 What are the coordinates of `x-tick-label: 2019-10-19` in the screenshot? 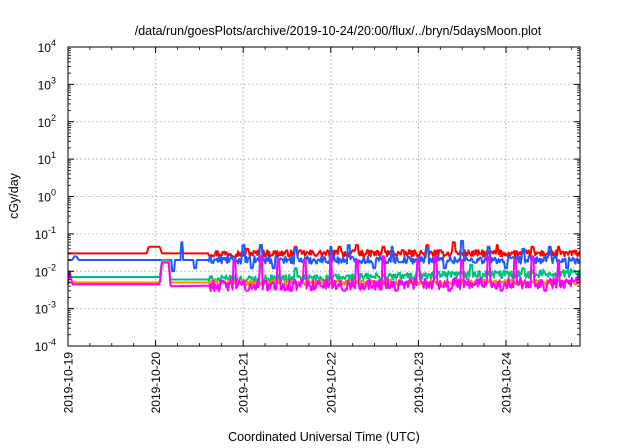 It's located at (69, 383).